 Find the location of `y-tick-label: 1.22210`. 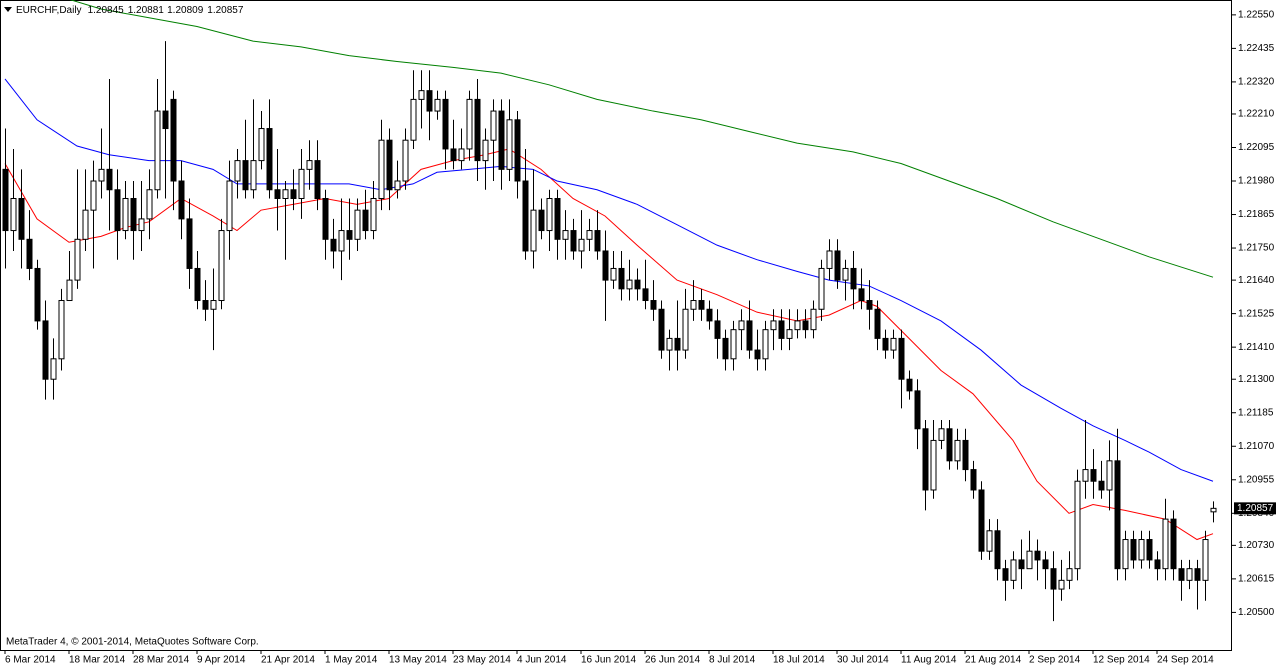

y-tick-label: 1.22210 is located at coordinates (1256, 114).